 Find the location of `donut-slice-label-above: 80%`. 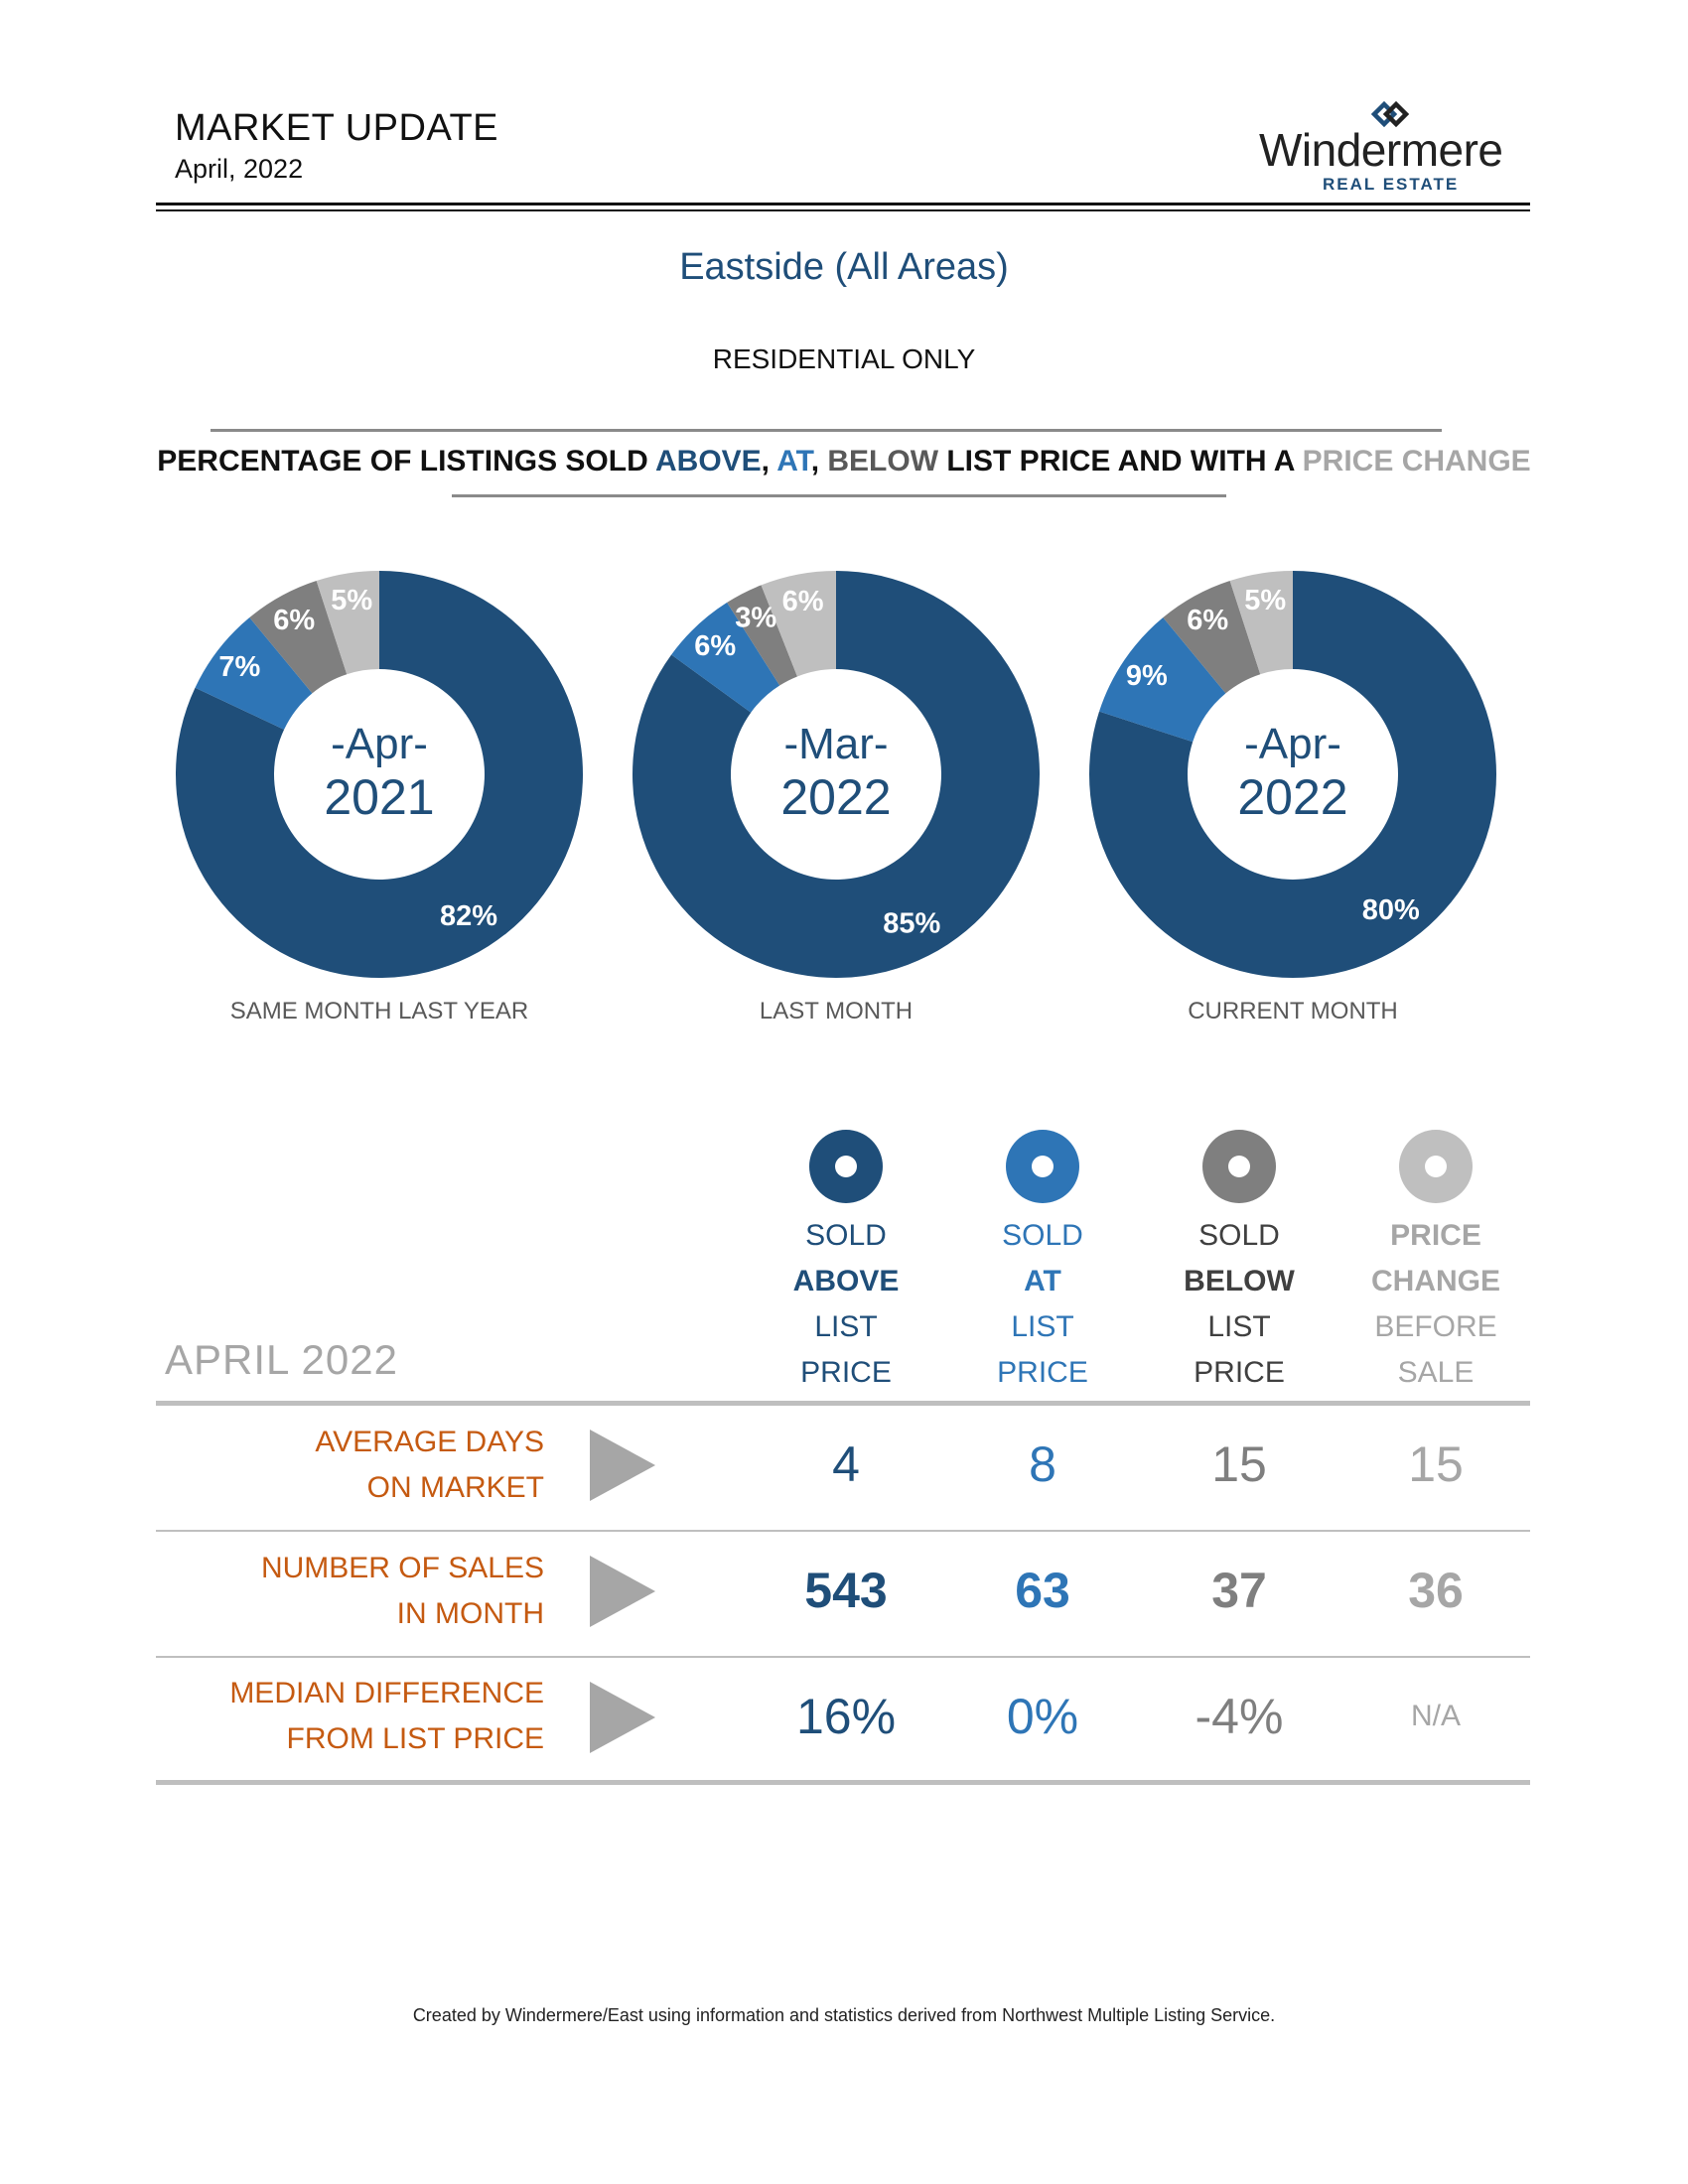

donut-slice-label-above: 80% is located at coordinates (1391, 910).